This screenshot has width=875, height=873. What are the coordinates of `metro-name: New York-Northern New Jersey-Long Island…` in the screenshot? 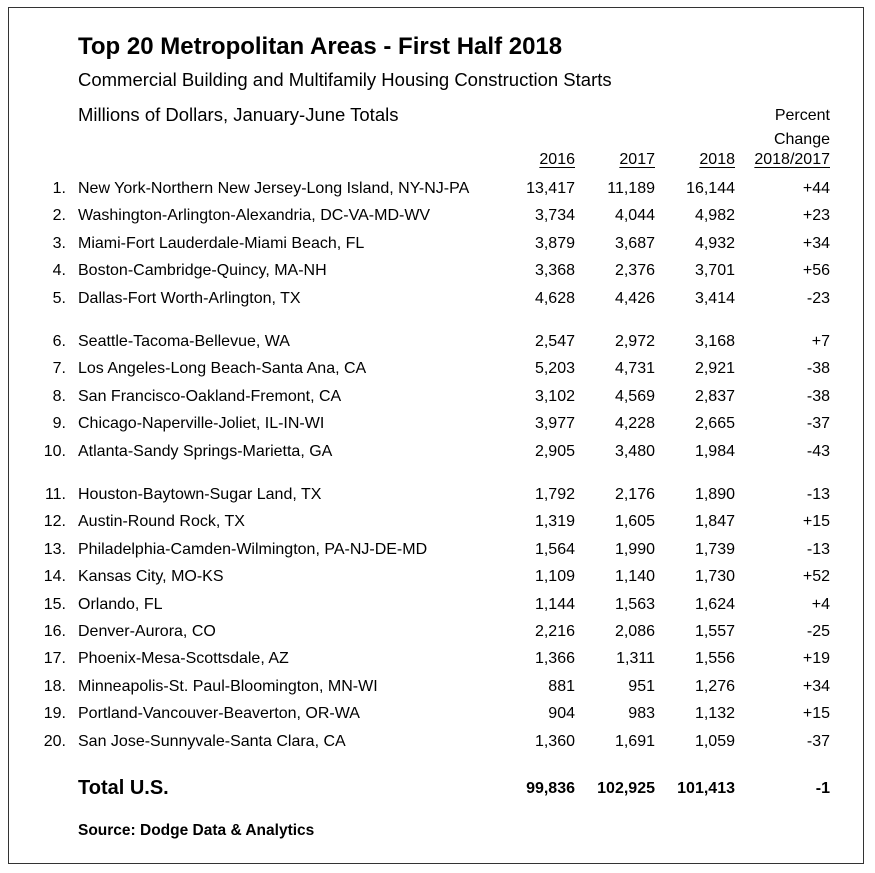 It's located at (274, 188).